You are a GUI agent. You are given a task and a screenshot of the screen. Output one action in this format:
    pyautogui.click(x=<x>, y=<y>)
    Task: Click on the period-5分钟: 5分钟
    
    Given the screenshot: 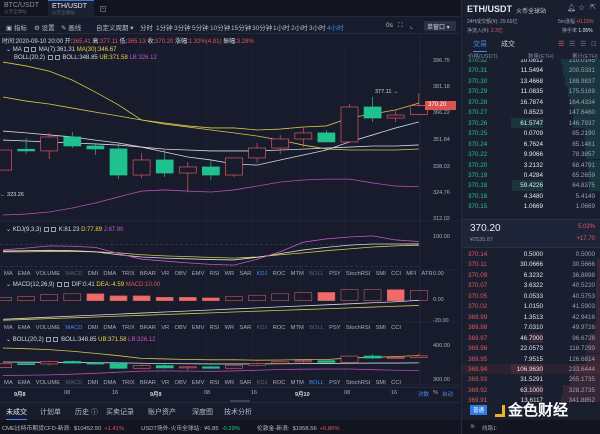 What is the action you would take?
    pyautogui.click(x=200, y=28)
    